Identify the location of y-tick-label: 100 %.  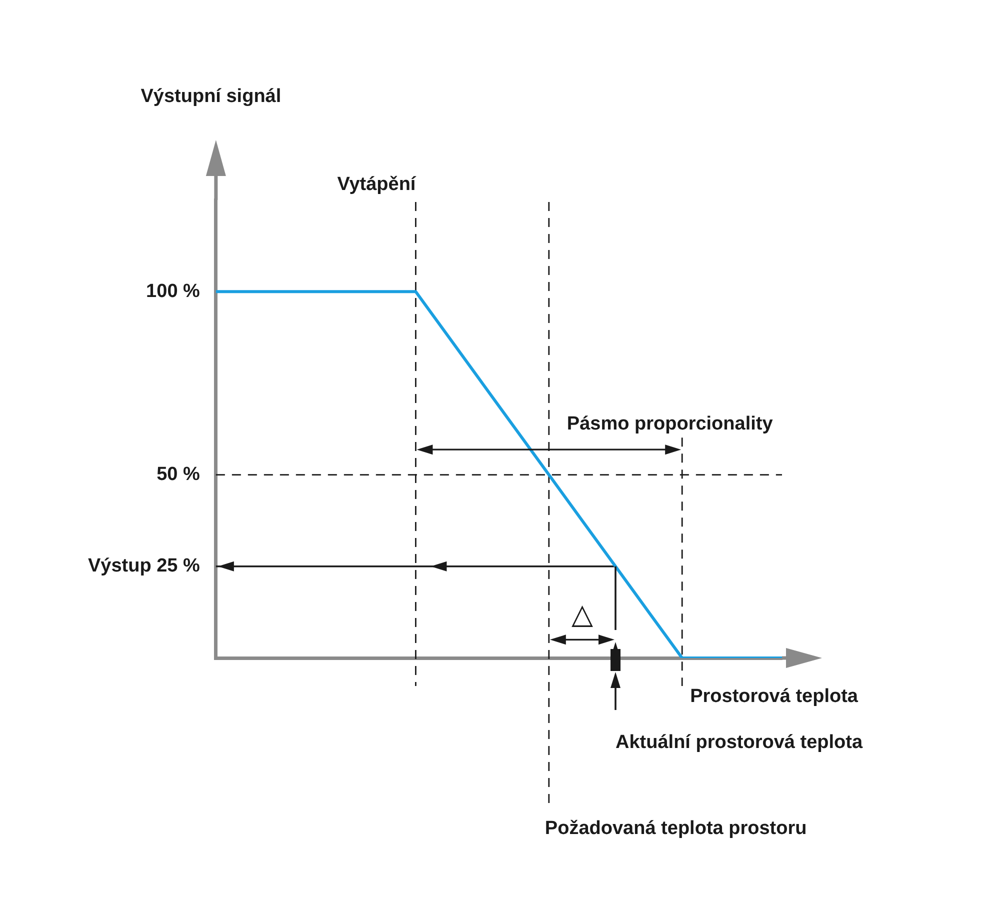
(173, 291).